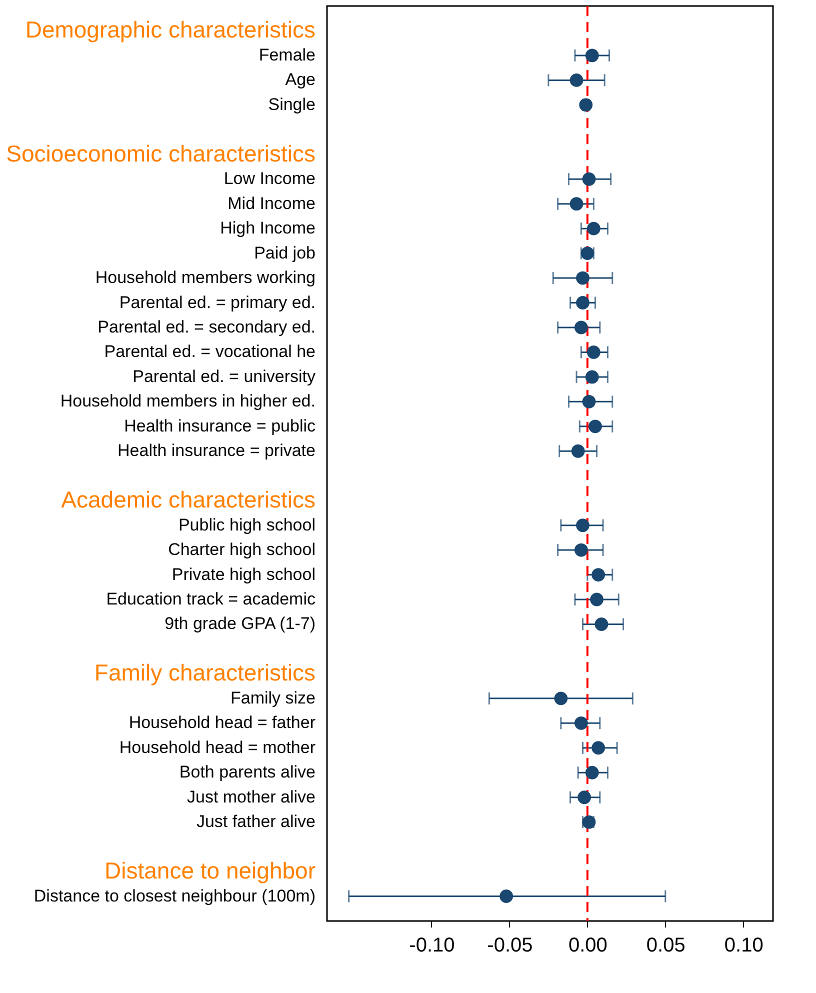 The width and height of the screenshot is (816, 993). I want to click on y-tick-label: Demographic characteristics, so click(170, 29).